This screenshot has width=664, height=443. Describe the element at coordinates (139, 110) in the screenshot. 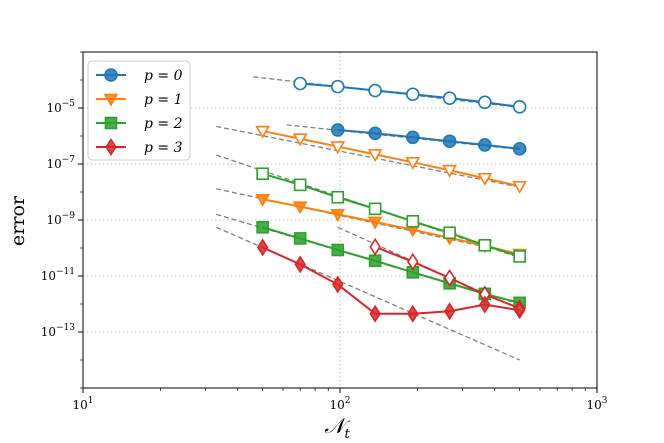

I see `legend-box` at that location.